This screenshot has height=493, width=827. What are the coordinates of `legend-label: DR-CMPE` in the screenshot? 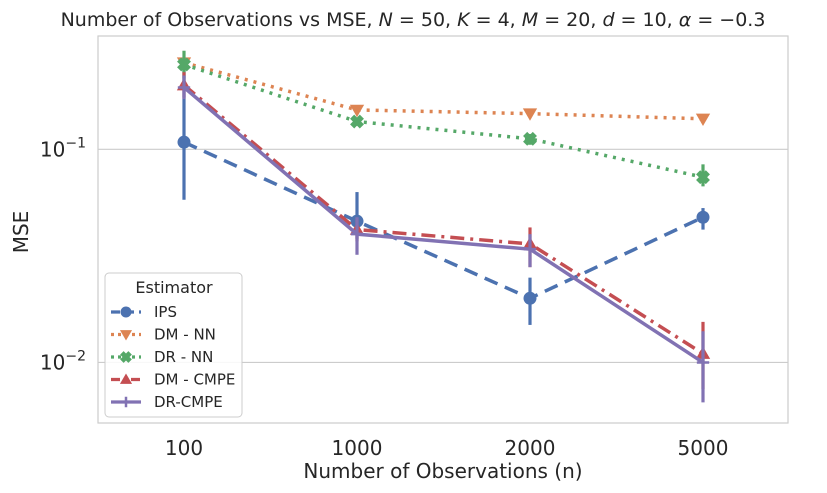 It's located at (188, 402).